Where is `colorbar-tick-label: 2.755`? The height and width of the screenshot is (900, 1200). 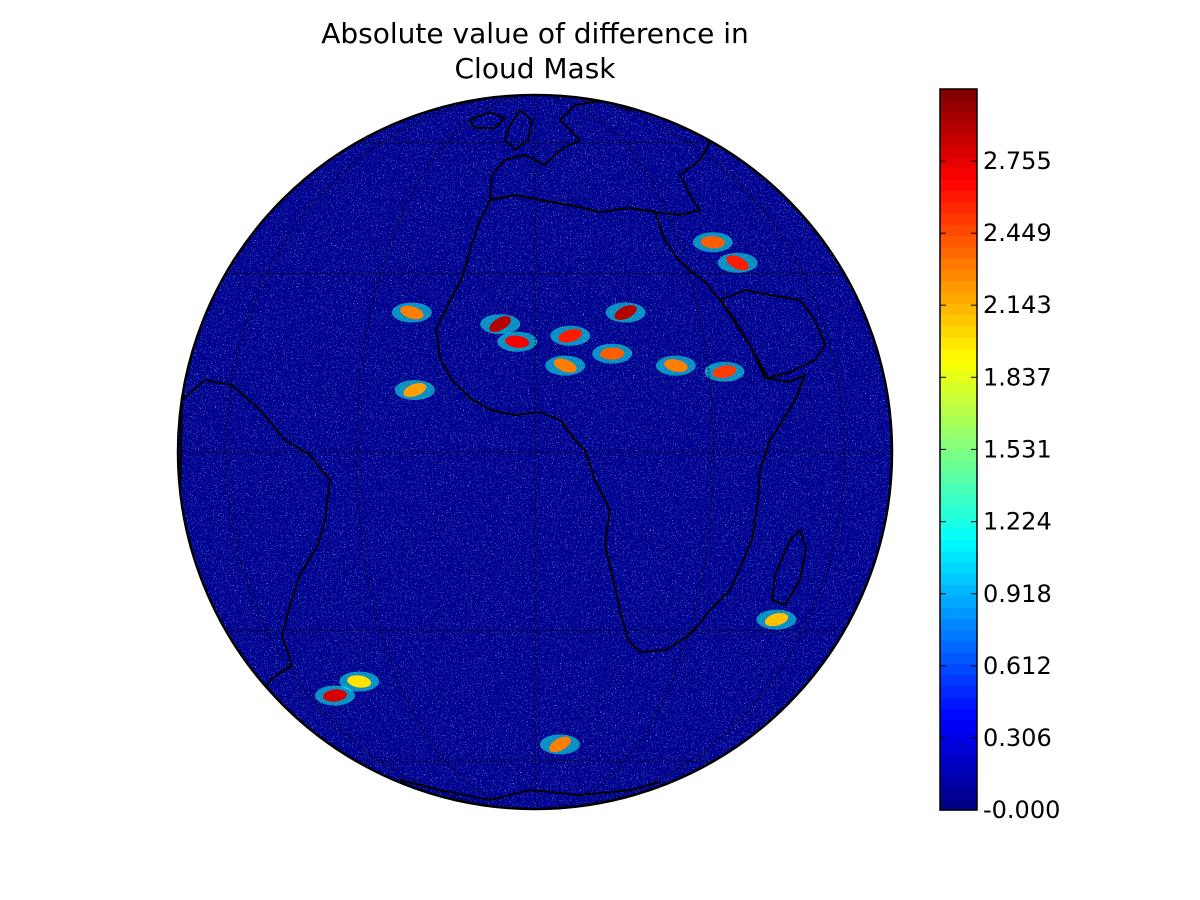
colorbar-tick-label: 2.755 is located at coordinates (1017, 161).